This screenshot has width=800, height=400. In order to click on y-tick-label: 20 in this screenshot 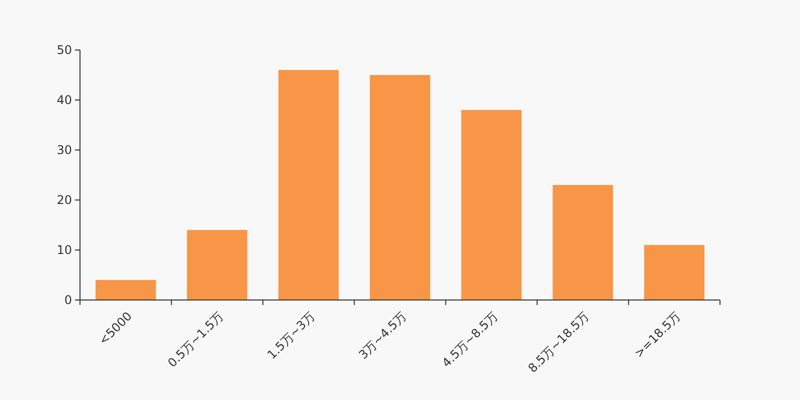, I will do `click(64, 200)`.